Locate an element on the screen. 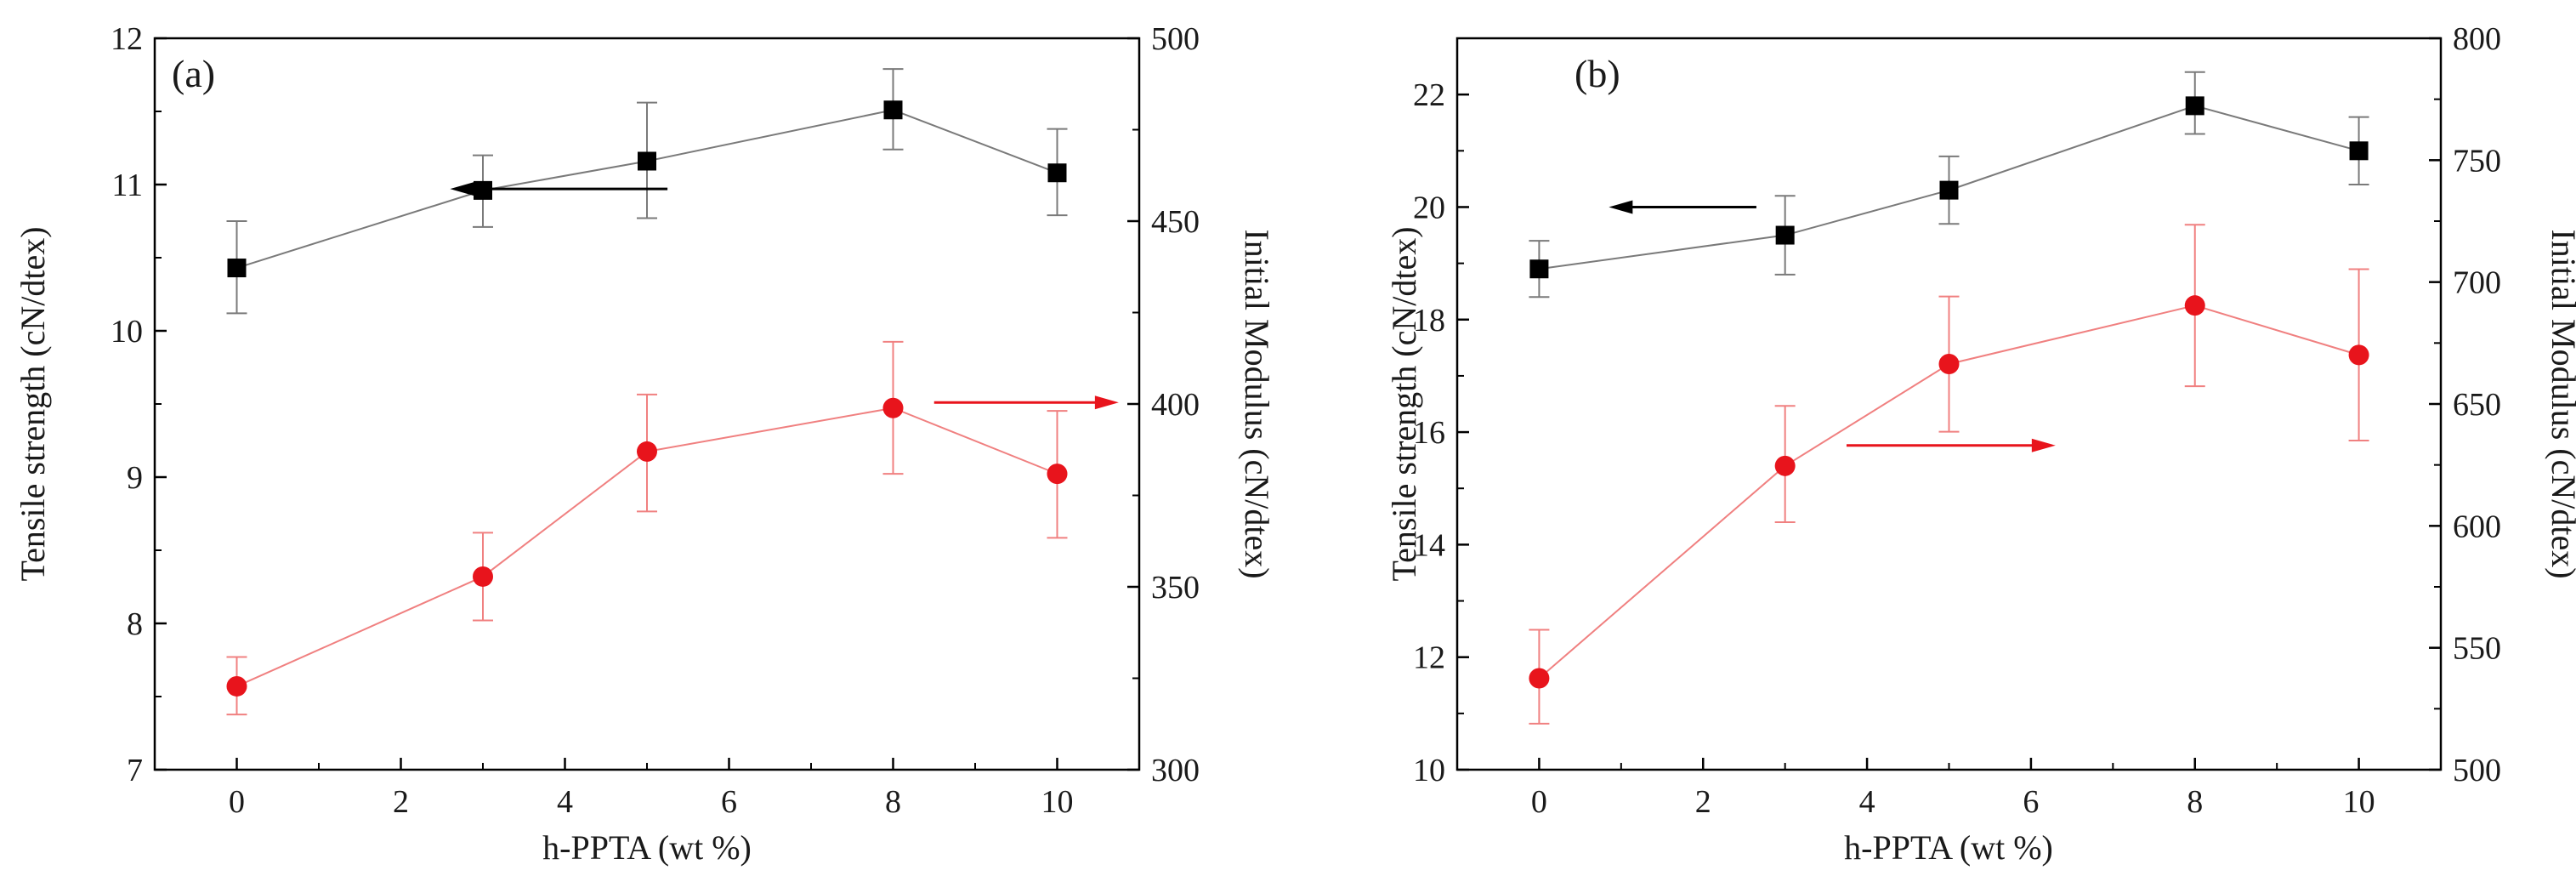 Image resolution: width=2576 pixels, height=876 pixels. y-left-tick-label: 22 is located at coordinates (1429, 95).